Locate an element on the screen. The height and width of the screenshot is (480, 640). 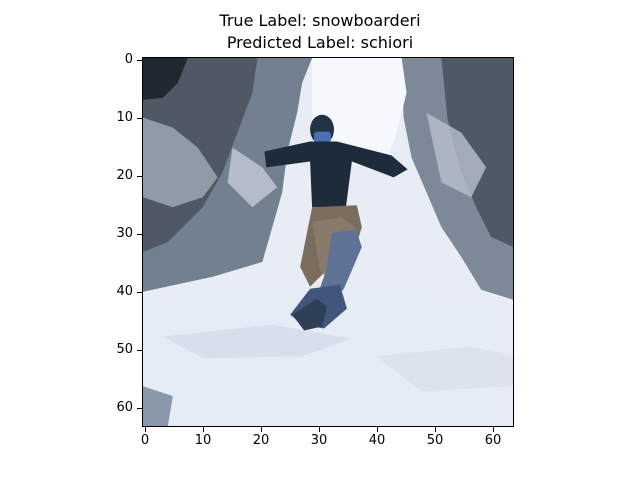
y-tick-label-20: 20 is located at coordinates (124, 175).